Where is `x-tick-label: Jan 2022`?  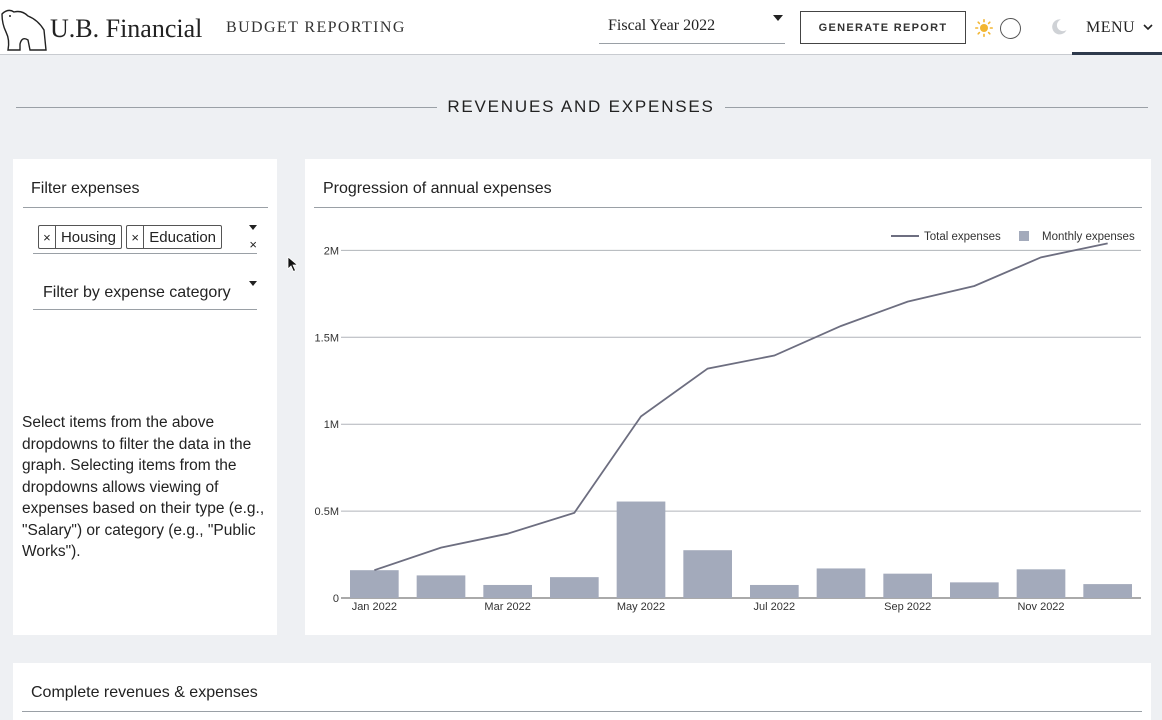 x-tick-label: Jan 2022 is located at coordinates (374, 607).